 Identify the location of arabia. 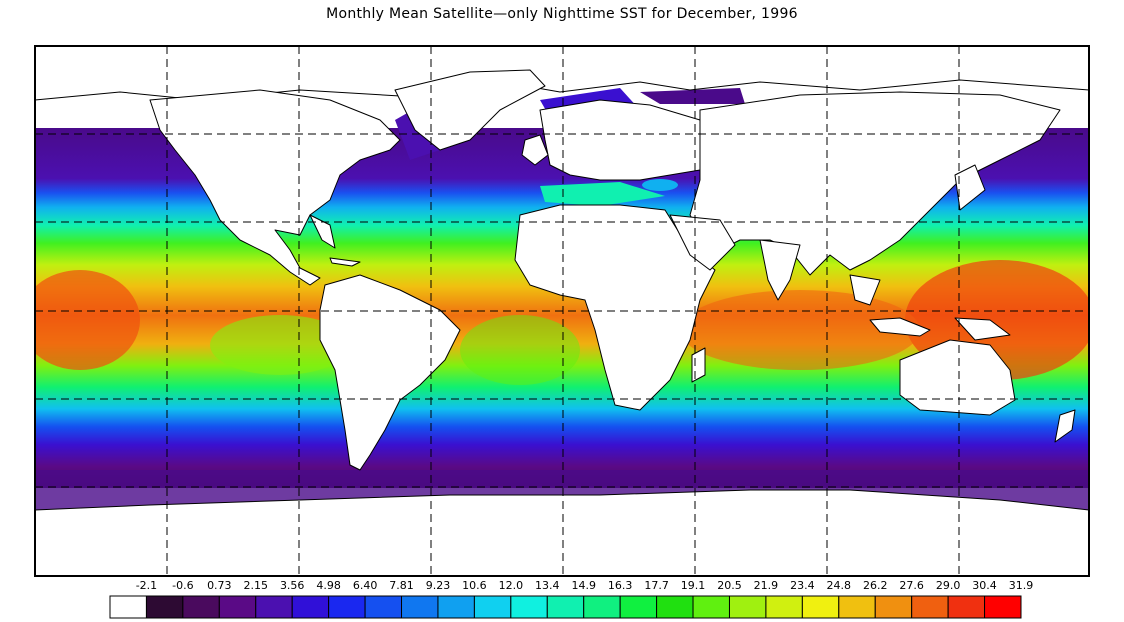
(702, 242).